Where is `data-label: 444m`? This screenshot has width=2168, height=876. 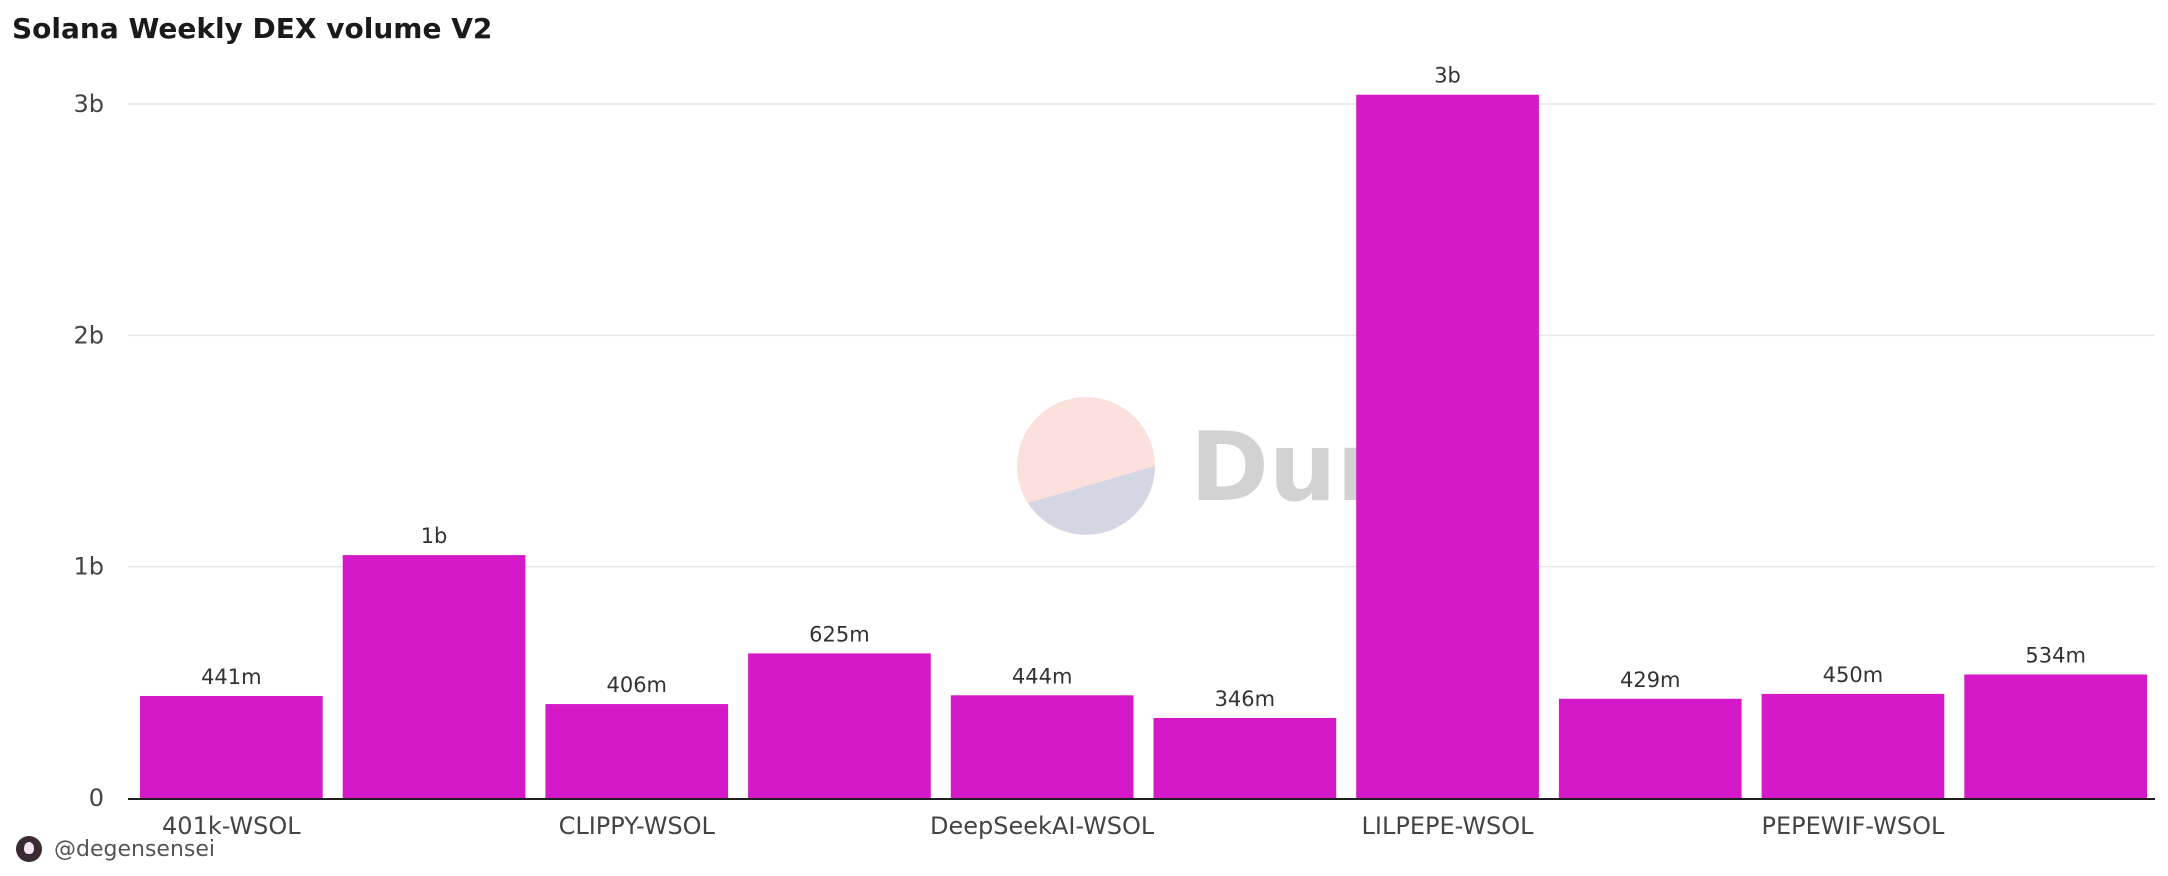
data-label: 444m is located at coordinates (1042, 676).